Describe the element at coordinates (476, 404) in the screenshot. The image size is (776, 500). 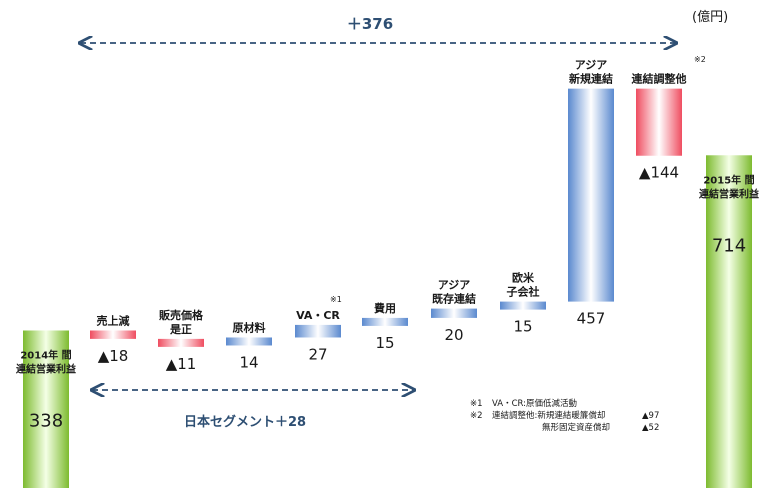
I see `footnote-mark: ※1` at that location.